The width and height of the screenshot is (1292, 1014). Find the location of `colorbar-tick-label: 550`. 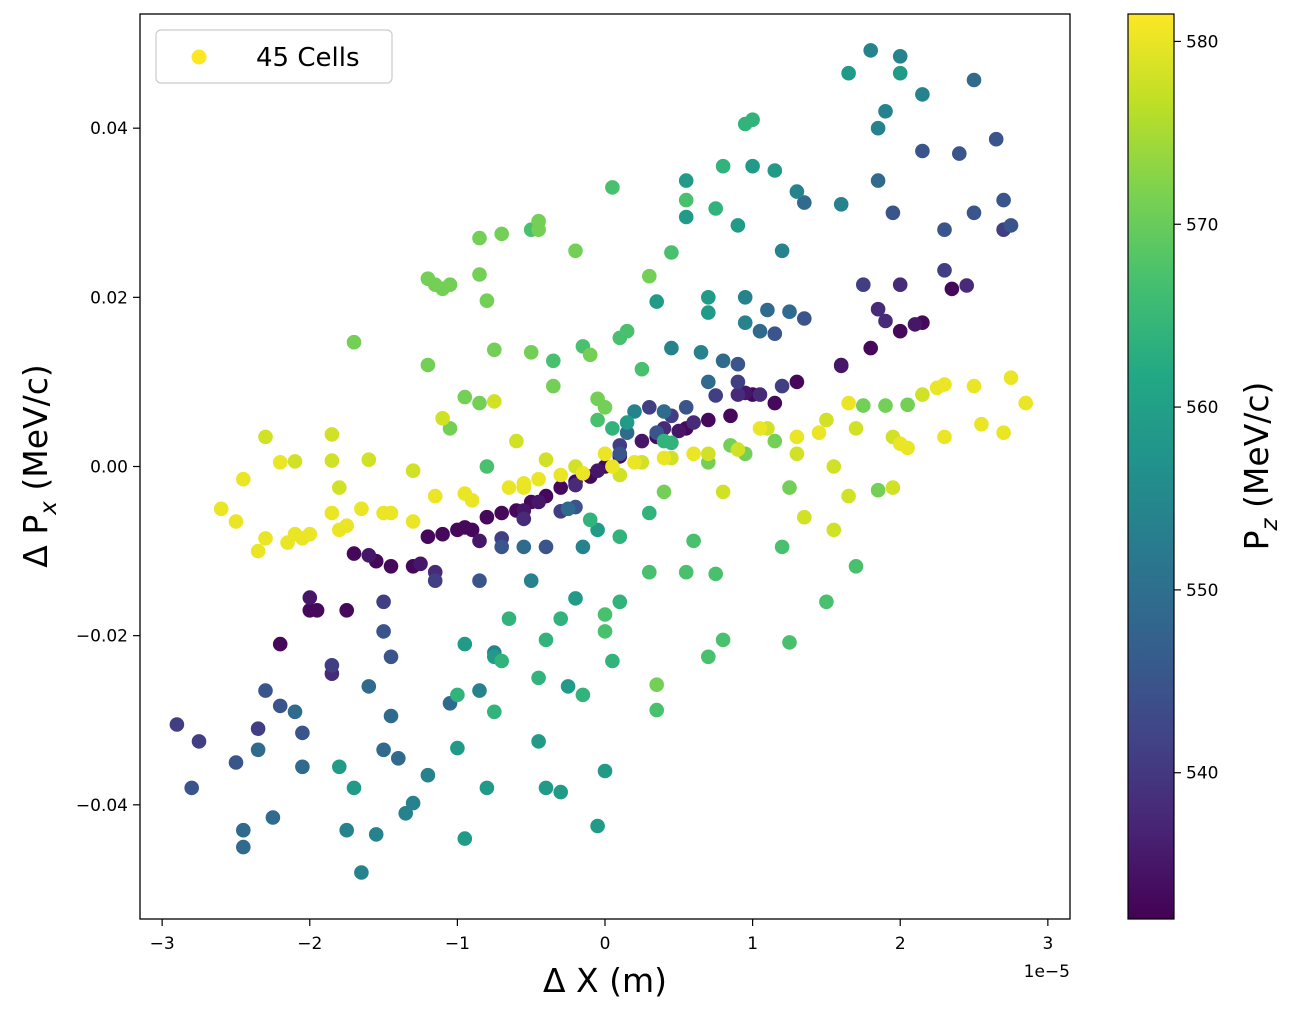

colorbar-tick-label: 550 is located at coordinates (1202, 591).